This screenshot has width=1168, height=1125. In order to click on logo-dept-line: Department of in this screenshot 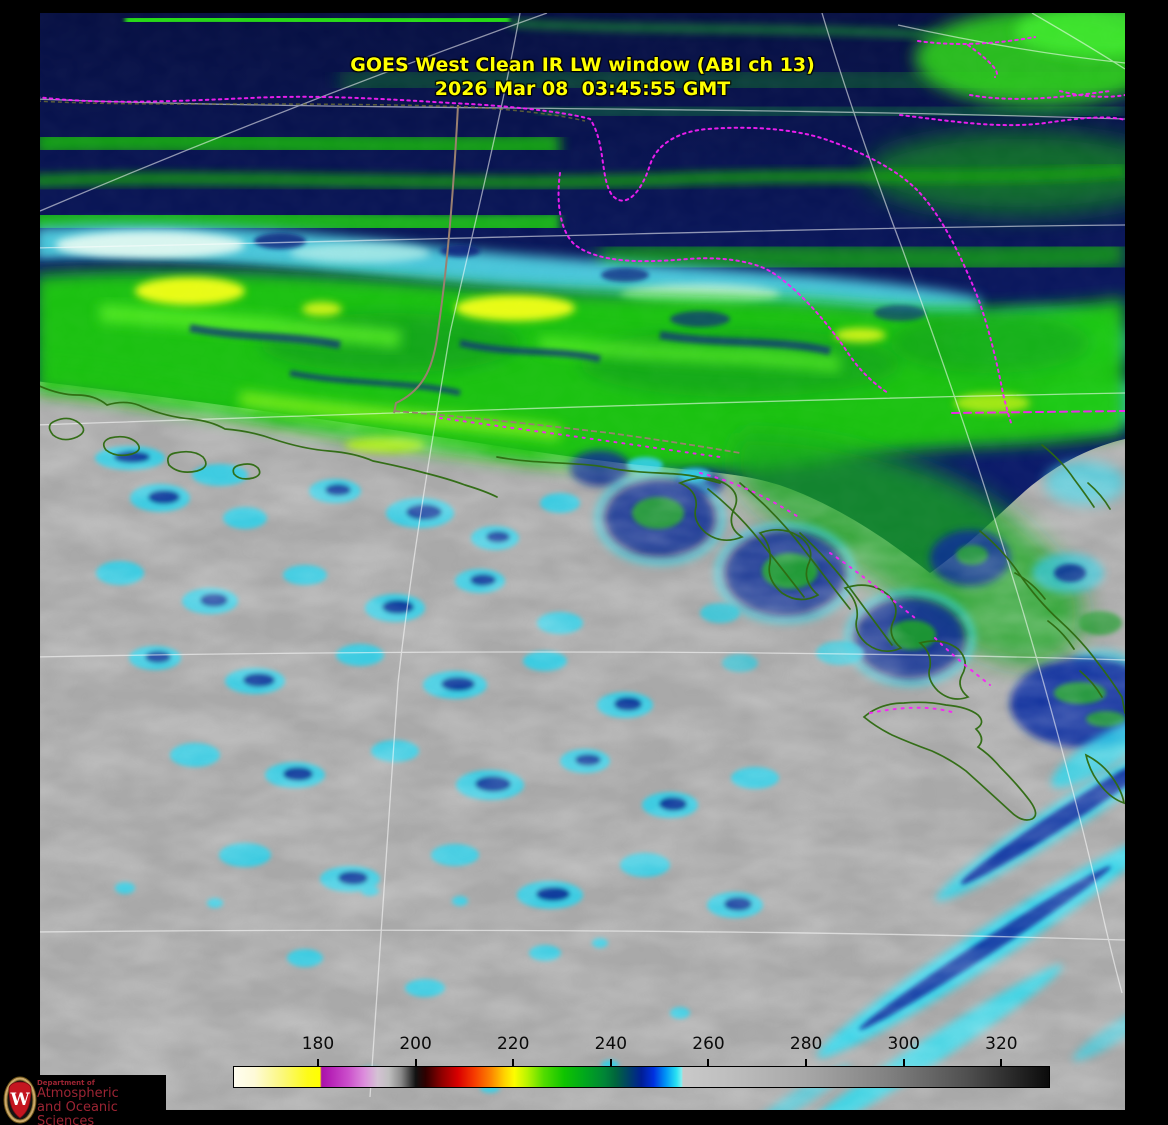, I will do `click(66, 1083)`.